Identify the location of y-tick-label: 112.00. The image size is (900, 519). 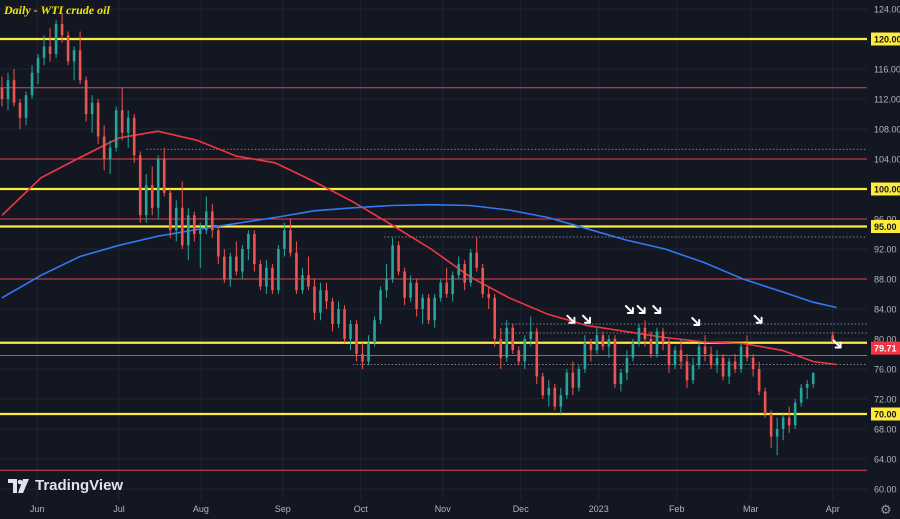
(887, 100).